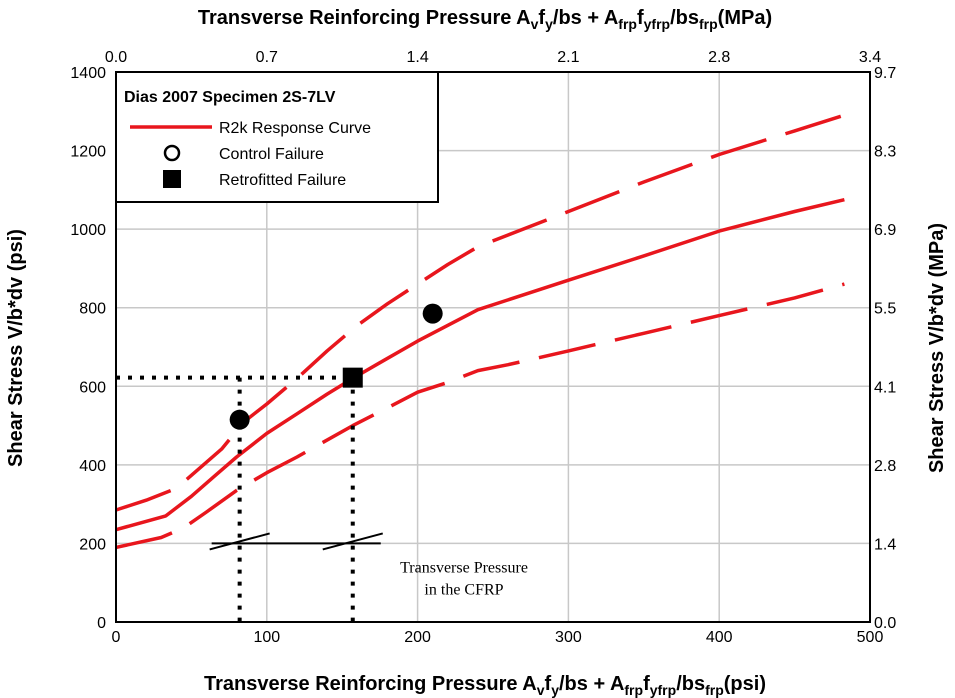 The image size is (955, 698). I want to click on y-tick-label: 1000, so click(88, 230).